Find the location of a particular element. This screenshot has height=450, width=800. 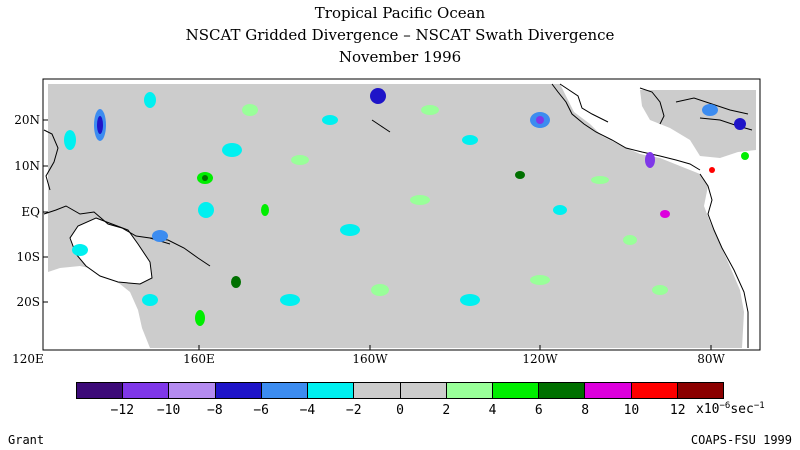

colorbar-tick-label: 8 is located at coordinates (585, 410).